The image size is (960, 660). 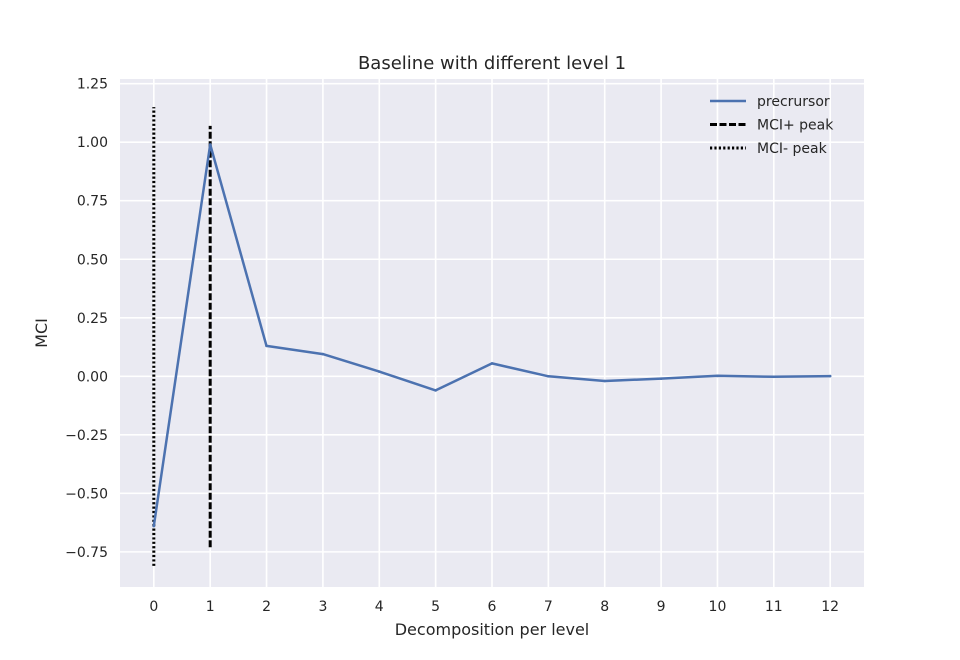 I want to click on y-tick-label: 0.25, so click(x=92, y=319).